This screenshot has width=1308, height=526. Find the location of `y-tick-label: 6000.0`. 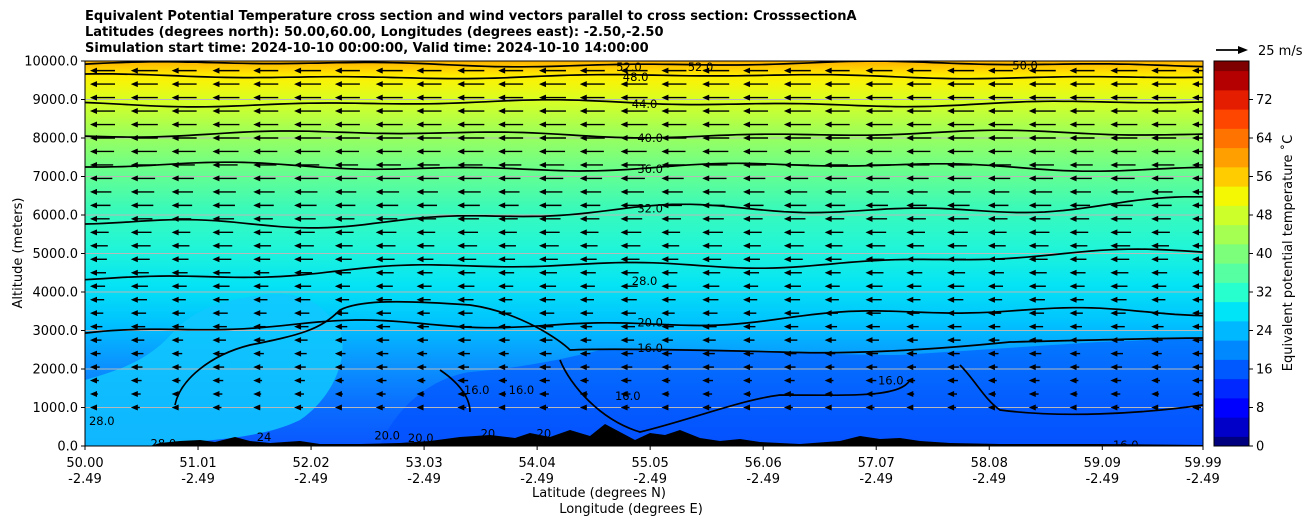

y-tick-label: 6000.0 is located at coordinates (56, 216).